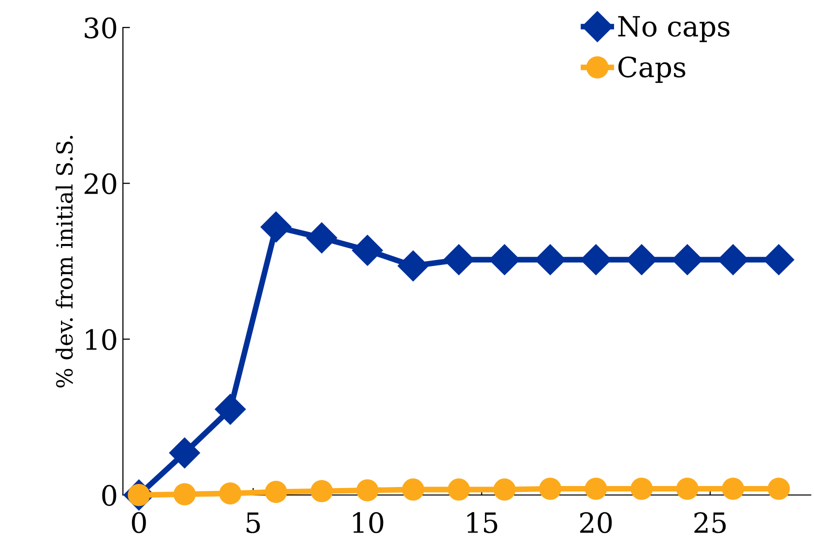  What do you see at coordinates (101, 339) in the screenshot?
I see `y-tick-label: 10` at bounding box center [101, 339].